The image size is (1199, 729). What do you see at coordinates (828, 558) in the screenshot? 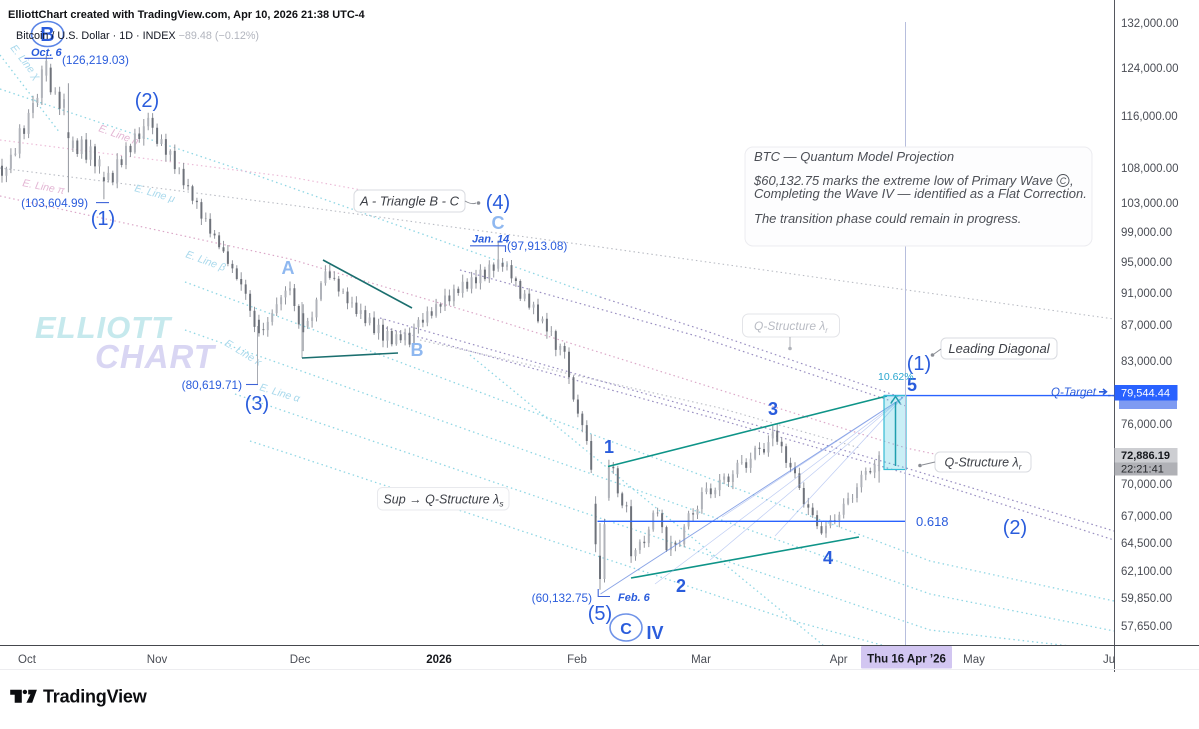
I see `svg-text: 4` at bounding box center [828, 558].